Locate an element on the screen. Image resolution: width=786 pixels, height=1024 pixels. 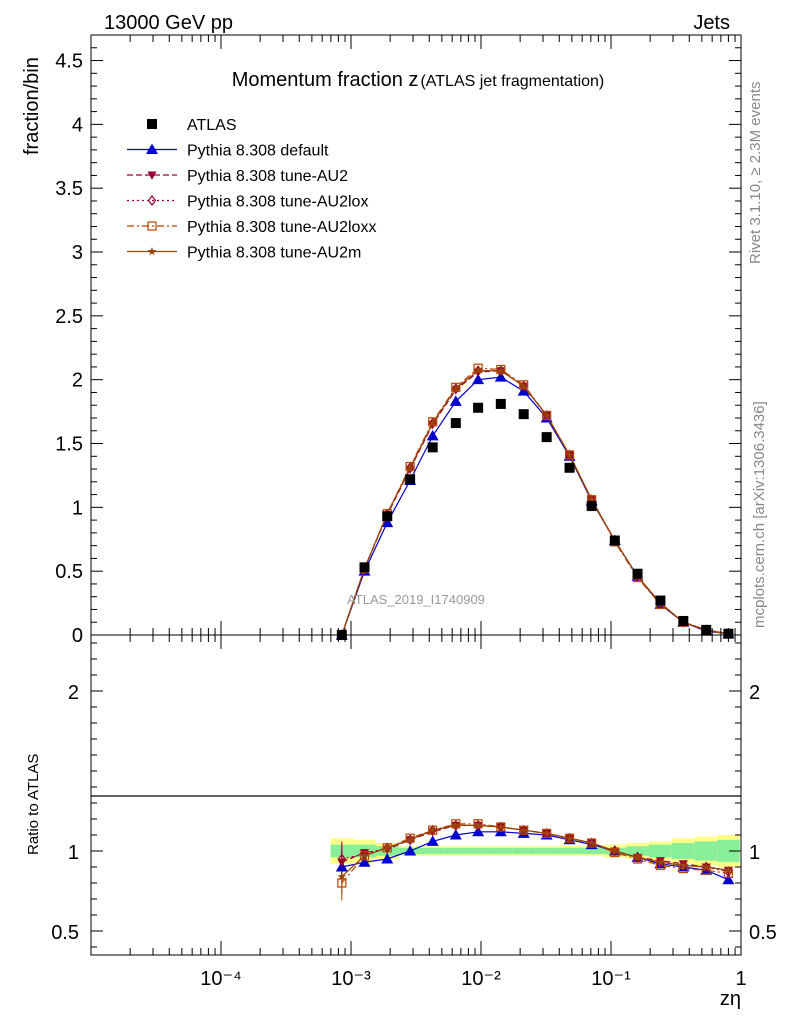
main-y-tick-label: 0 is located at coordinates (77, 636).